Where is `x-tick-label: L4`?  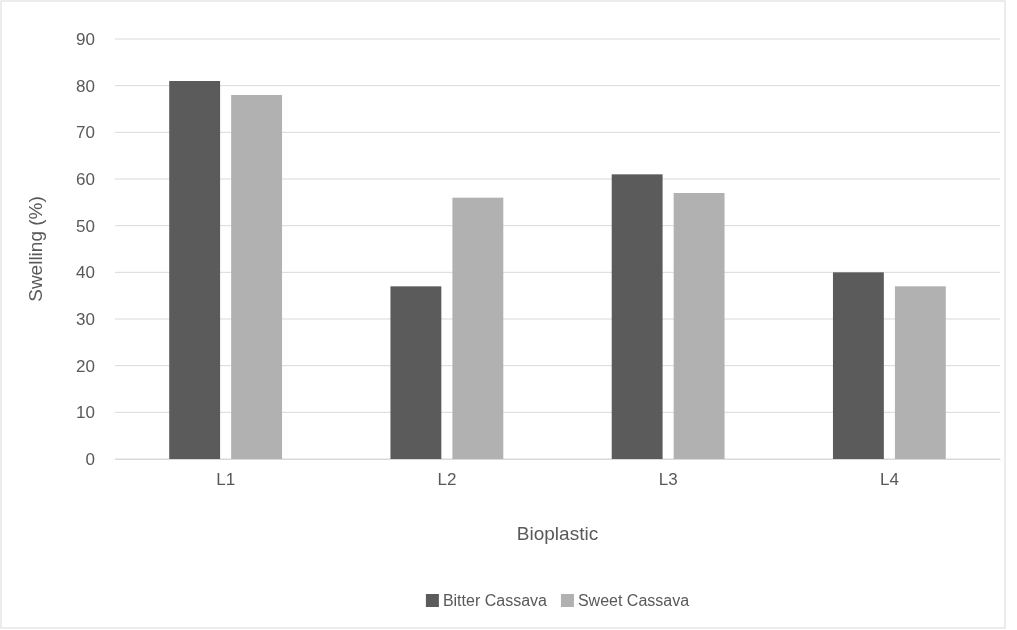 x-tick-label: L4 is located at coordinates (889, 480).